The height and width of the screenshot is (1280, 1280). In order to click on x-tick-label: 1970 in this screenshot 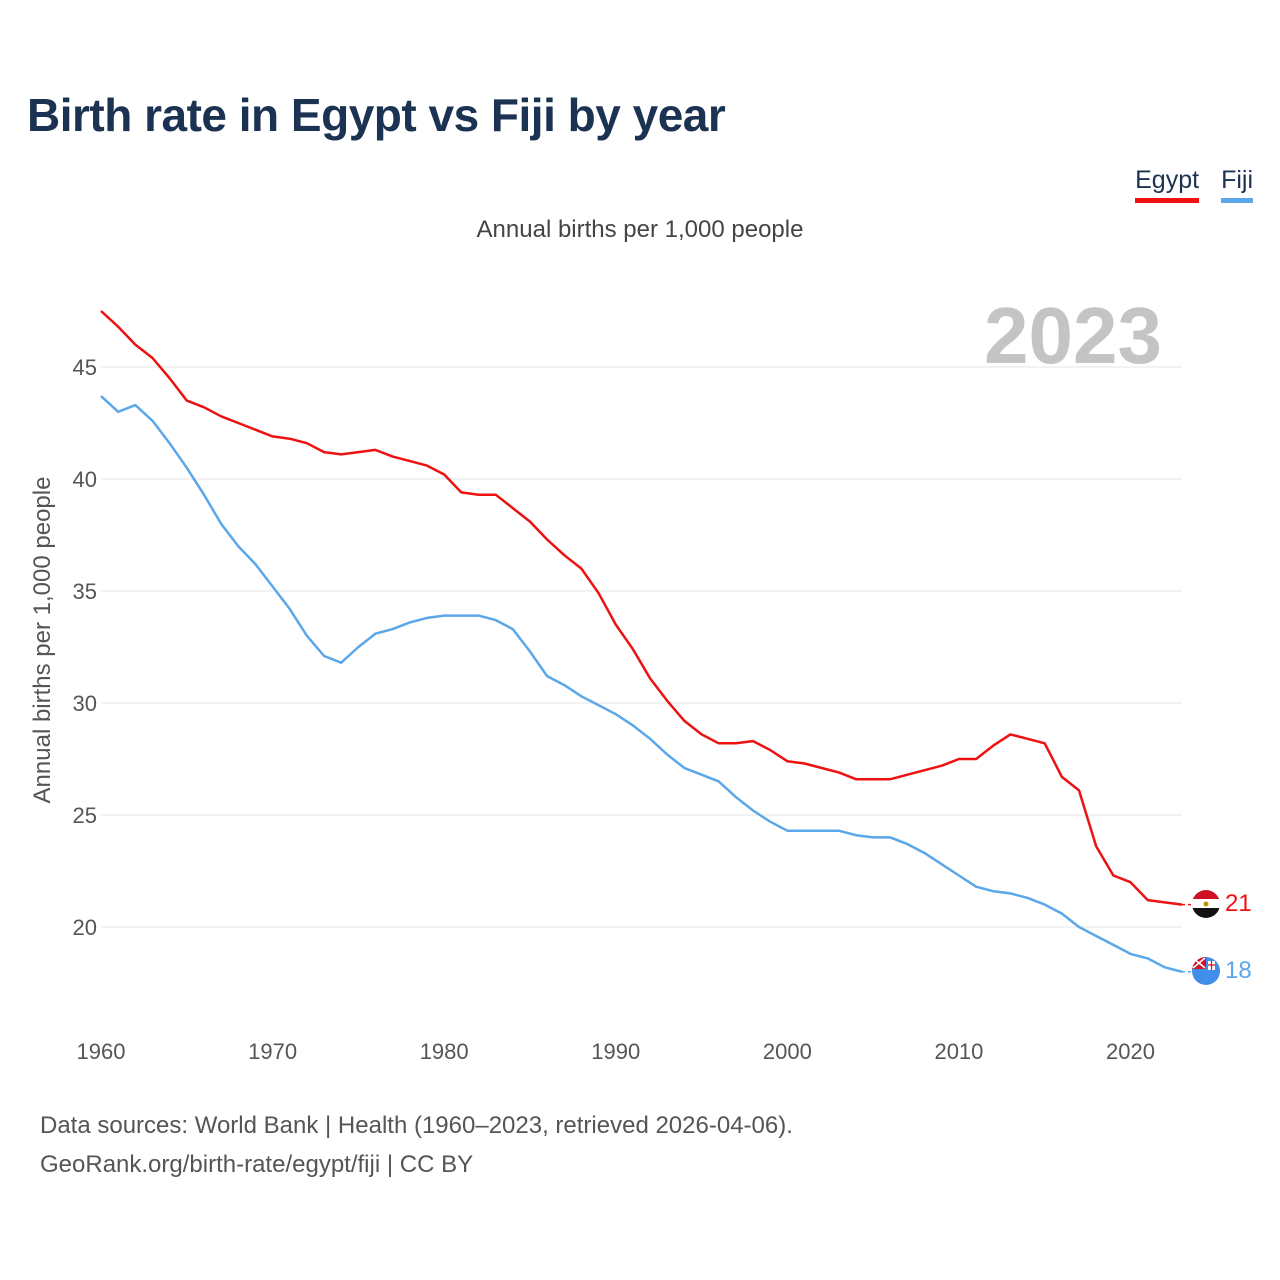, I will do `click(272, 1051)`.